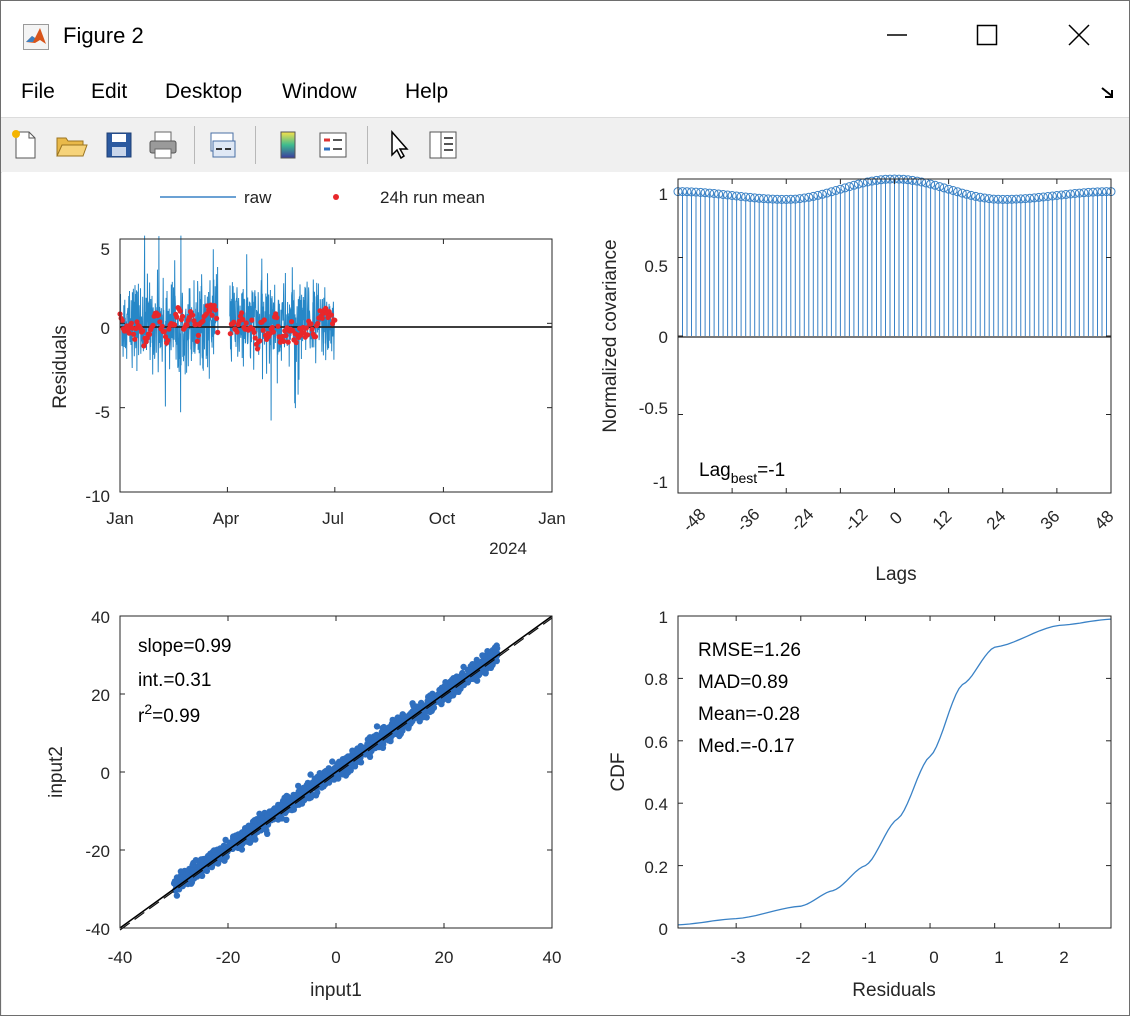 The height and width of the screenshot is (1020, 1130). What do you see at coordinates (119, 145) in the screenshot?
I see `save-icon` at bounding box center [119, 145].